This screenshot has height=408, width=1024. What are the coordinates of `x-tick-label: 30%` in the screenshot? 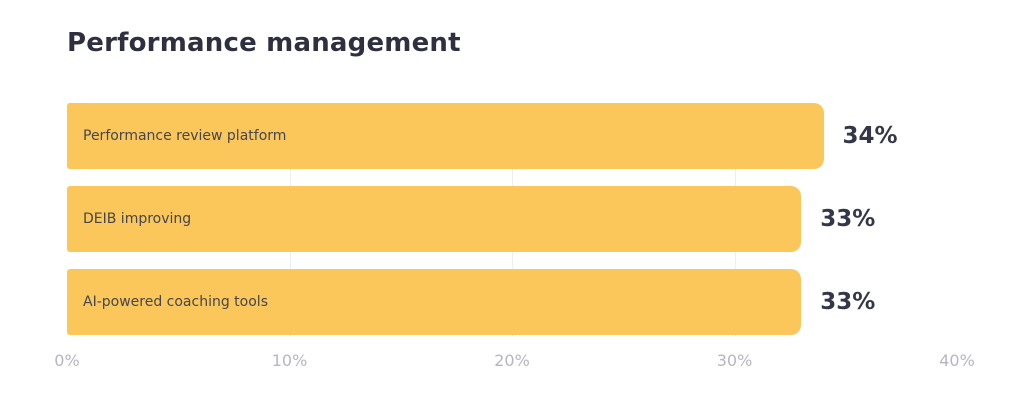 It's located at (734, 360).